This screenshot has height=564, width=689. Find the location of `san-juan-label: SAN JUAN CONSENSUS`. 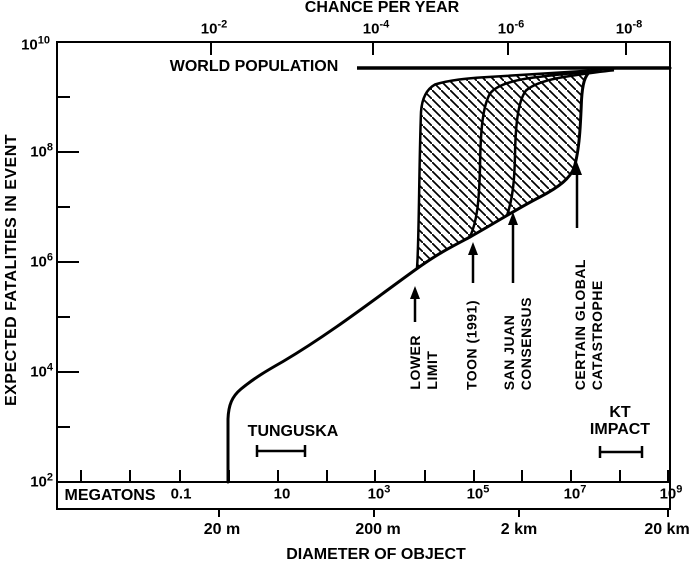

san-juan-label: SAN JUAN CONSENSUS is located at coordinates (517, 343).